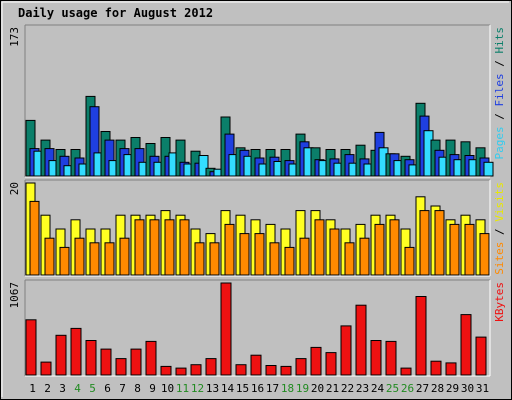 The image size is (512, 400). What do you see at coordinates (407, 388) in the screenshot?
I see `x-tick-label: 26` at bounding box center [407, 388].